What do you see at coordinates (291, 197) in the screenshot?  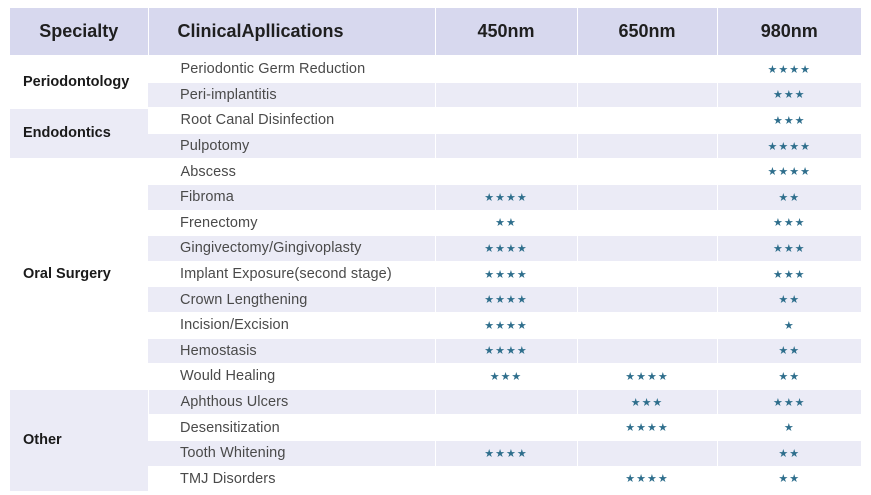 I see `application-cell: Fibroma` at bounding box center [291, 197].